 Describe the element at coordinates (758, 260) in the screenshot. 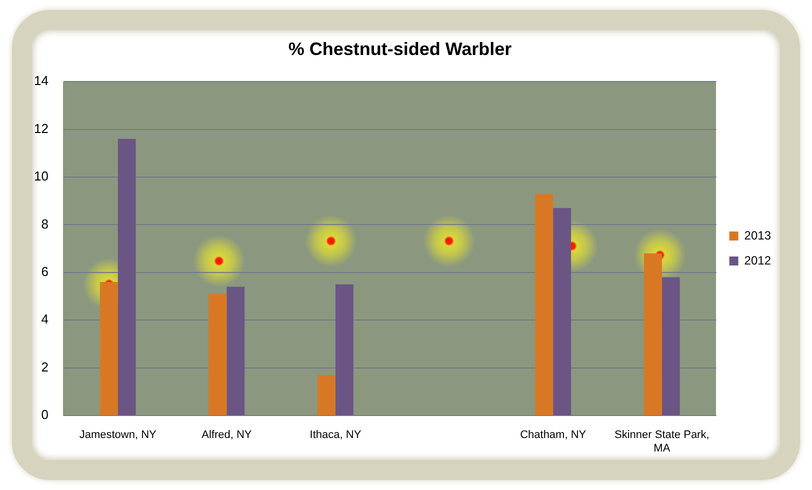

I see `legend-label: 2012` at that location.